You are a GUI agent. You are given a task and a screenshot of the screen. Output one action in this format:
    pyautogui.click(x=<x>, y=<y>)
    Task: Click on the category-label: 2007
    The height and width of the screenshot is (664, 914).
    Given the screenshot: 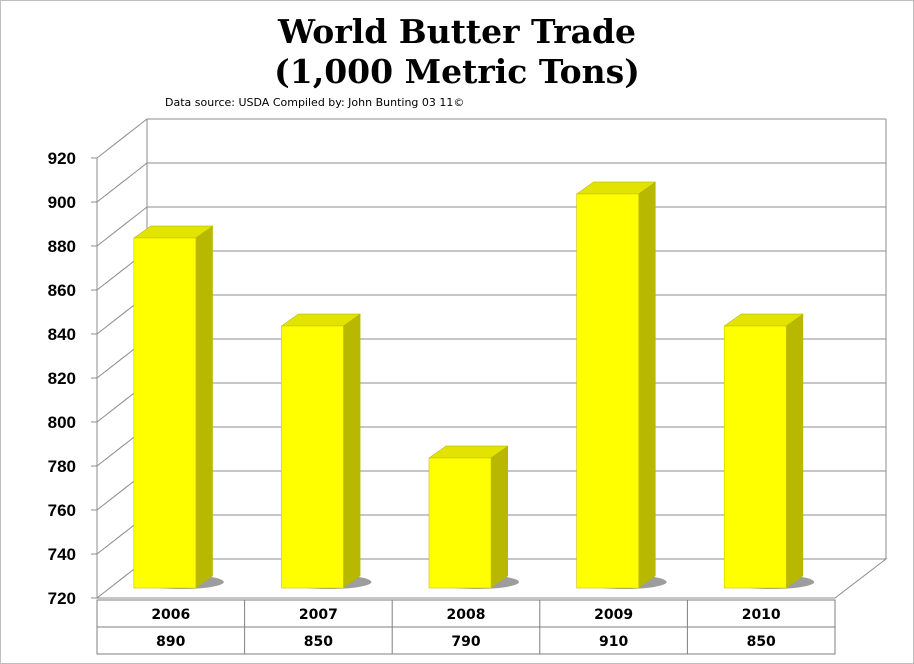 What is the action you would take?
    pyautogui.click(x=318, y=615)
    